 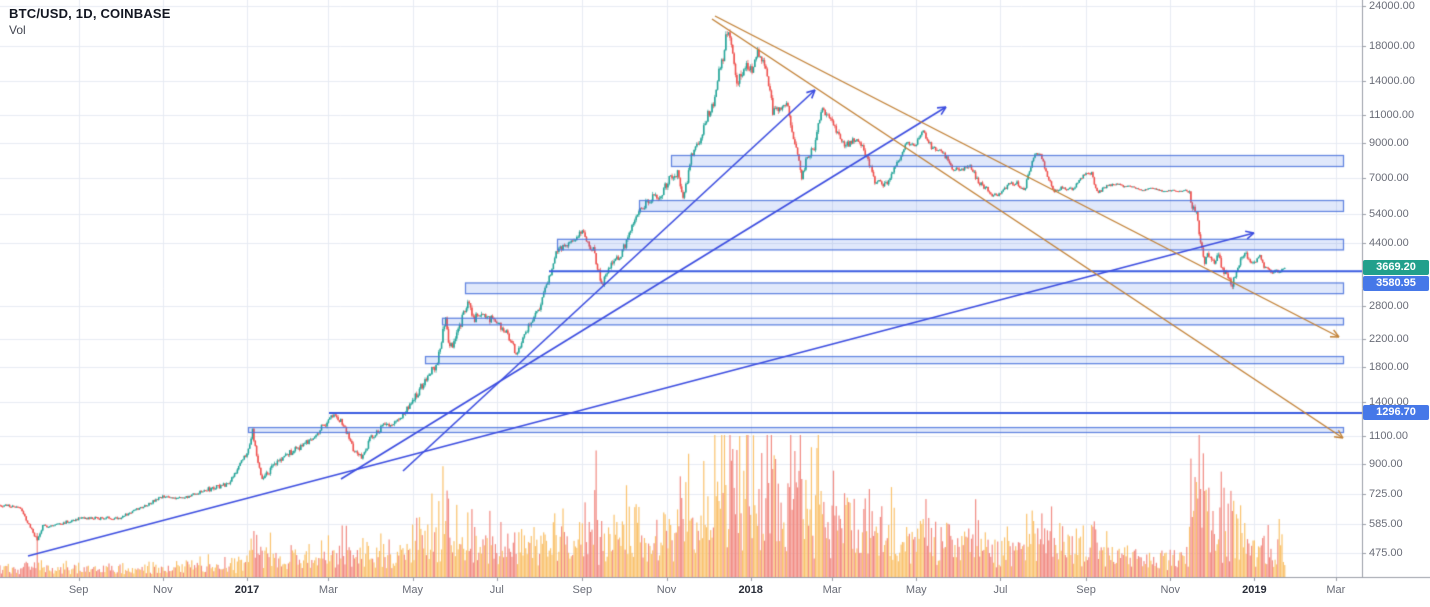 What do you see at coordinates (1389, 339) in the screenshot?
I see `price-tick-label: 2200.00` at bounding box center [1389, 339].